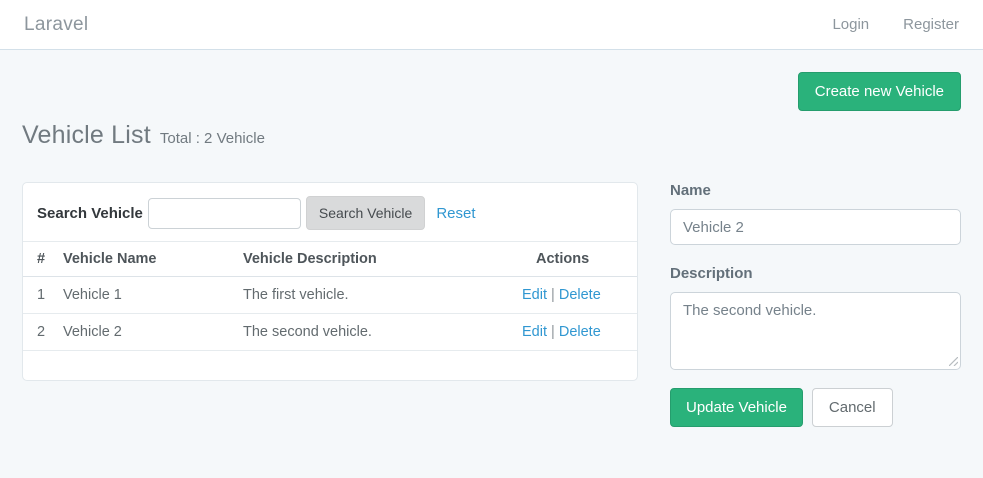 This screenshot has width=983, height=478. What do you see at coordinates (711, 273) in the screenshot?
I see `description-label: Description` at bounding box center [711, 273].